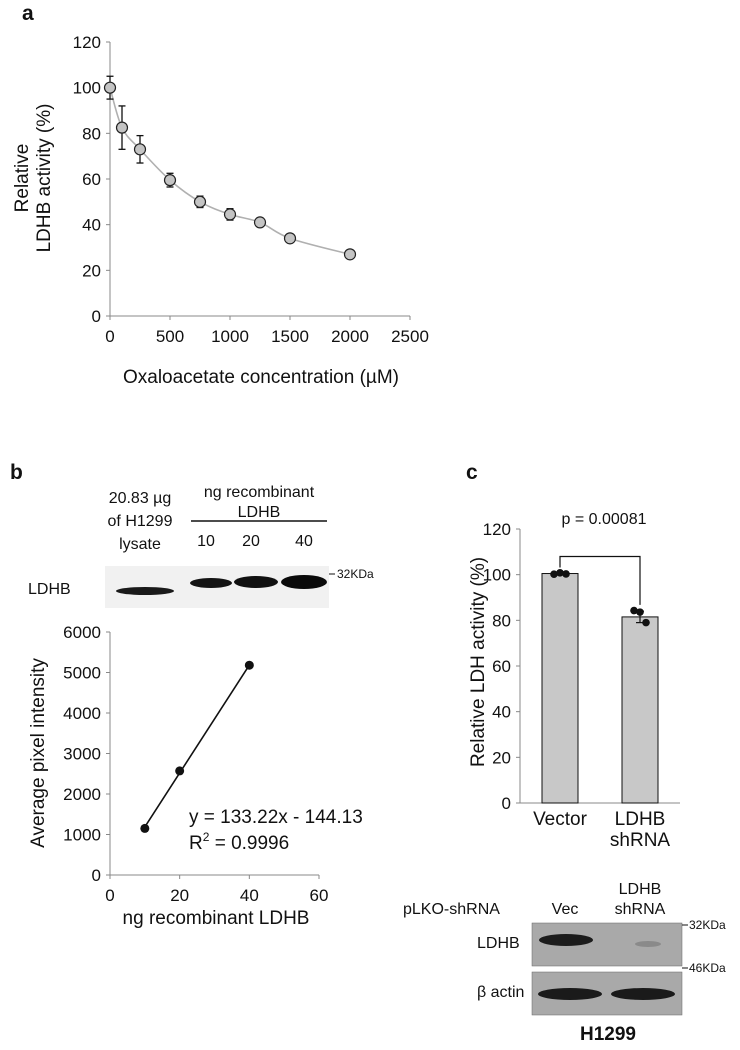 The height and width of the screenshot is (1050, 740). What do you see at coordinates (640, 889) in the screenshot?
I see `blot-c-lane-ldhb-line1: LDHB` at bounding box center [640, 889].